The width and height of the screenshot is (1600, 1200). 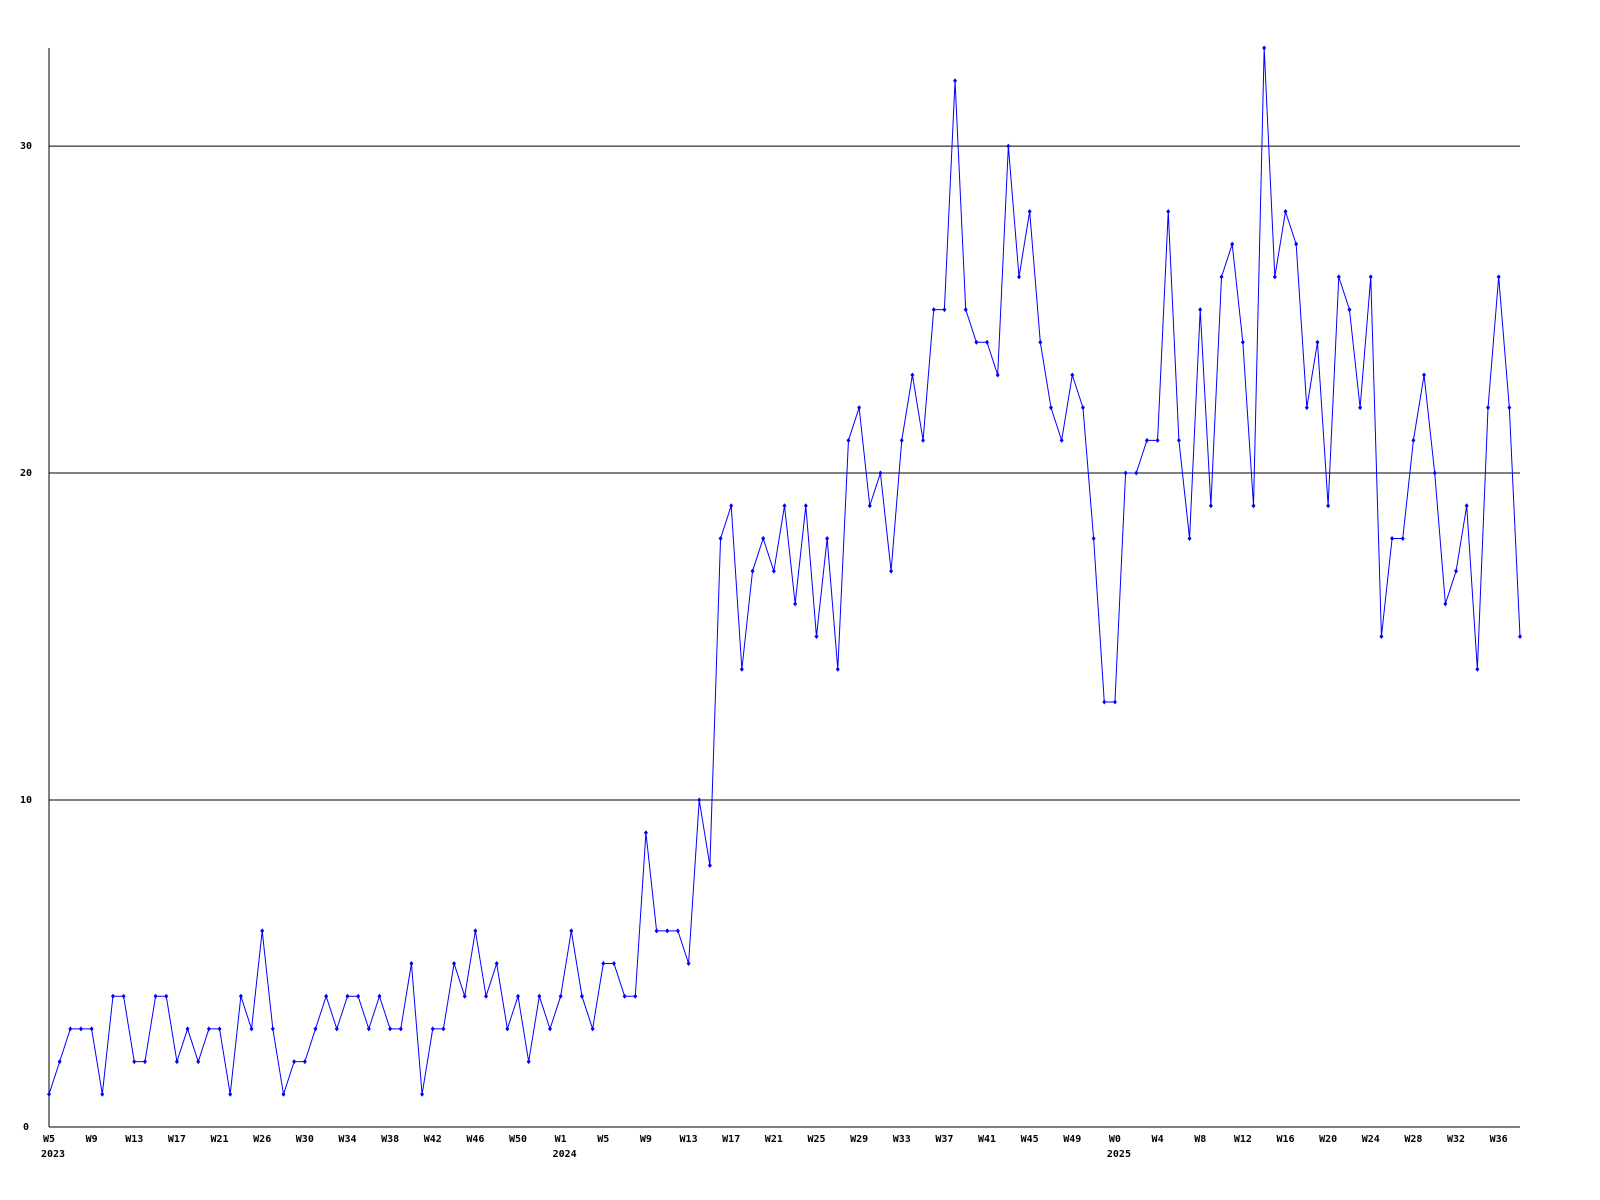 What do you see at coordinates (565, 1154) in the screenshot?
I see `x-year-label: 2024` at bounding box center [565, 1154].